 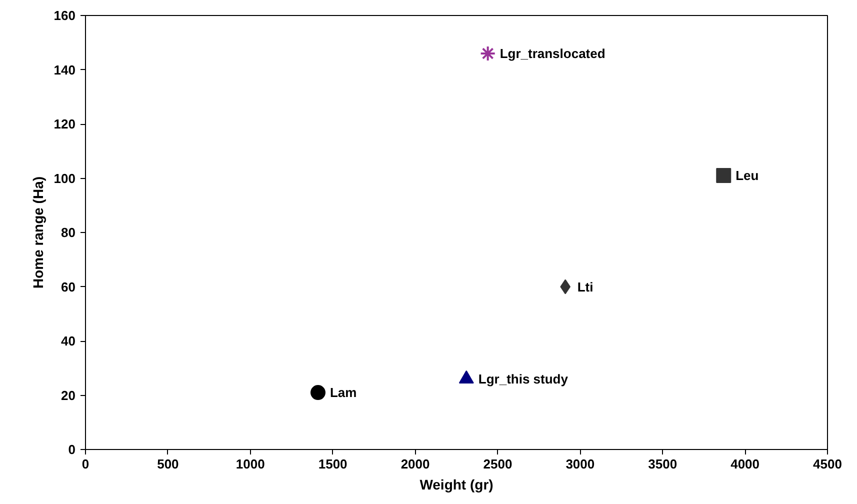 I want to click on y-tick-label: 20, so click(x=68, y=395).